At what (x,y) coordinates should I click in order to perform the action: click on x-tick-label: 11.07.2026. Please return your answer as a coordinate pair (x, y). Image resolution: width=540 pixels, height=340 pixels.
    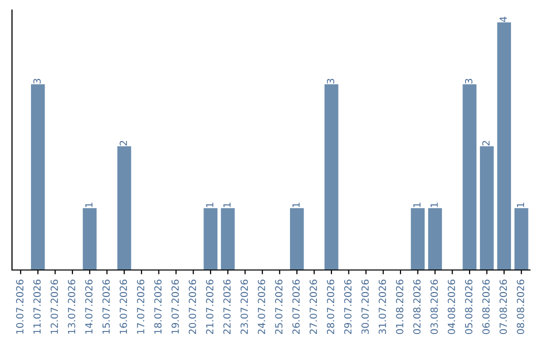
    Looking at the image, I should click on (37, 307).